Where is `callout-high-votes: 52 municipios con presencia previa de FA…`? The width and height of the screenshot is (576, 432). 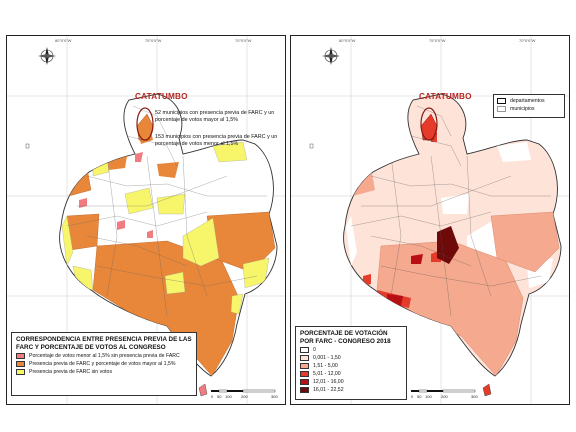 callout-high-votes: 52 municipios con presencia previa de FA… is located at coordinates (215, 116).